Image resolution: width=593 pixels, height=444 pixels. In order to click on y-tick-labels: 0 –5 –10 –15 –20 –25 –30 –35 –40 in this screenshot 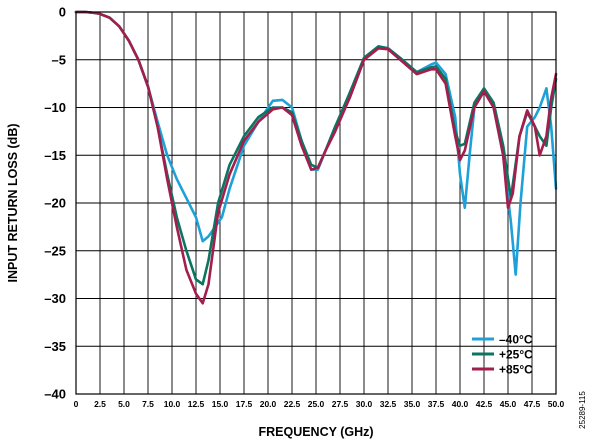, I will do `click(55, 203)`.